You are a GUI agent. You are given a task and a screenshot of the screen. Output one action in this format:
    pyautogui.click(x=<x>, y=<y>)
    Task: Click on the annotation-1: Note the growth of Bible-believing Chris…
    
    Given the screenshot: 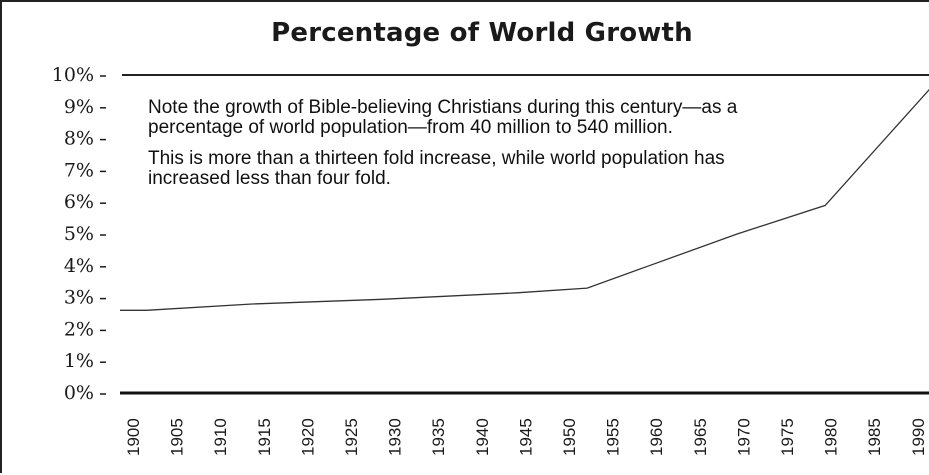 What is the action you would take?
    pyautogui.click(x=443, y=117)
    